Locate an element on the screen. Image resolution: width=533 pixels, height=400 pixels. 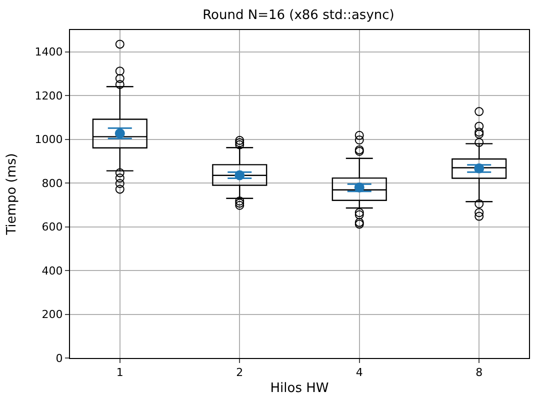
chart-title: Round N=16 (x86 std::async) is located at coordinates (298, 16).